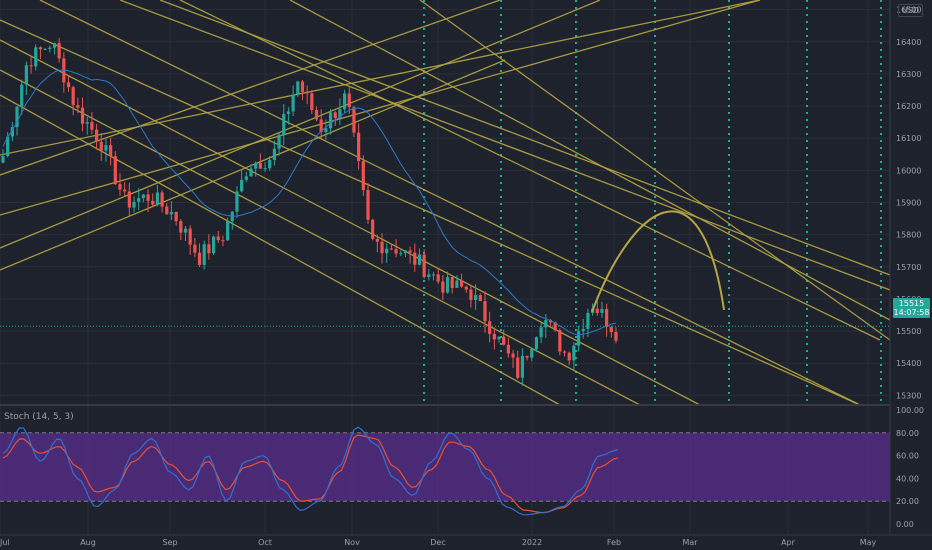 Image resolution: width=932 pixels, height=550 pixels. I want to click on time-tick-label: Sep, so click(169, 542).